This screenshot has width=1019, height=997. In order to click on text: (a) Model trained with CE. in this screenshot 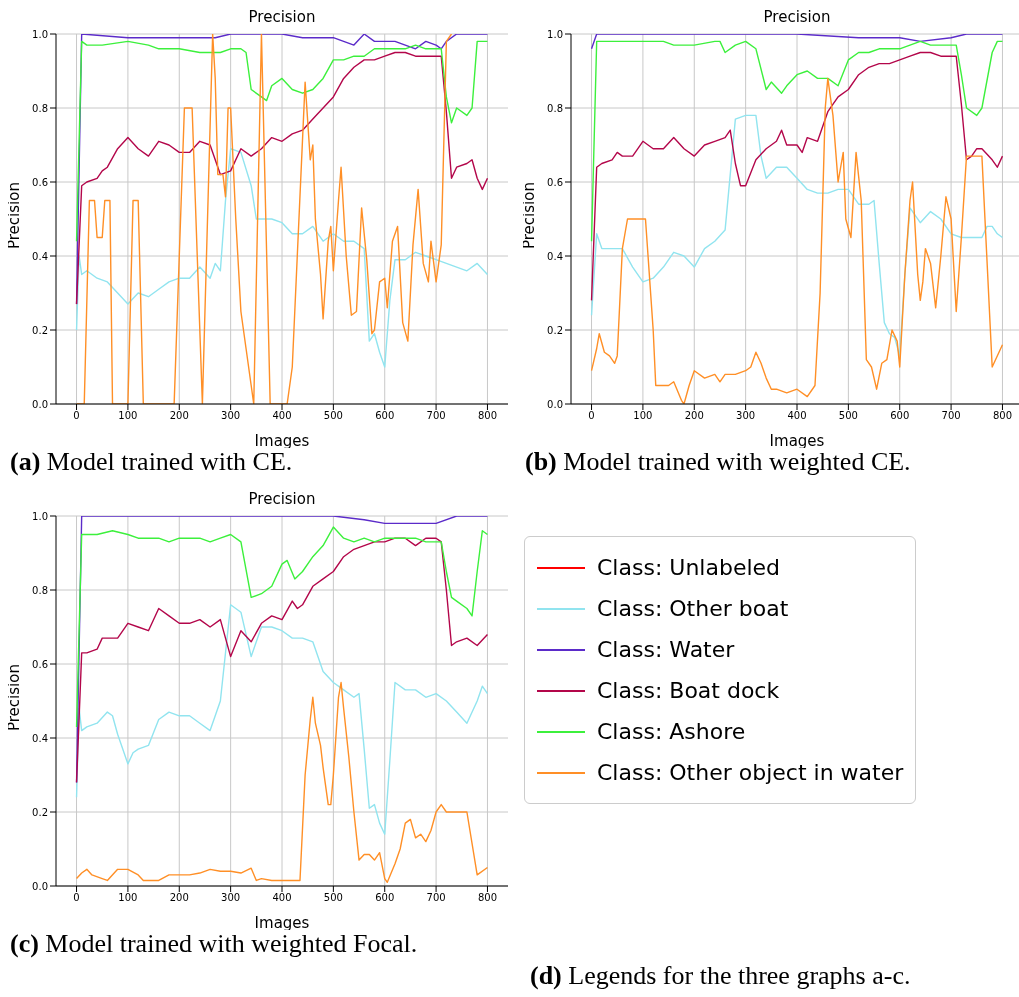, I will do `click(151, 462)`.